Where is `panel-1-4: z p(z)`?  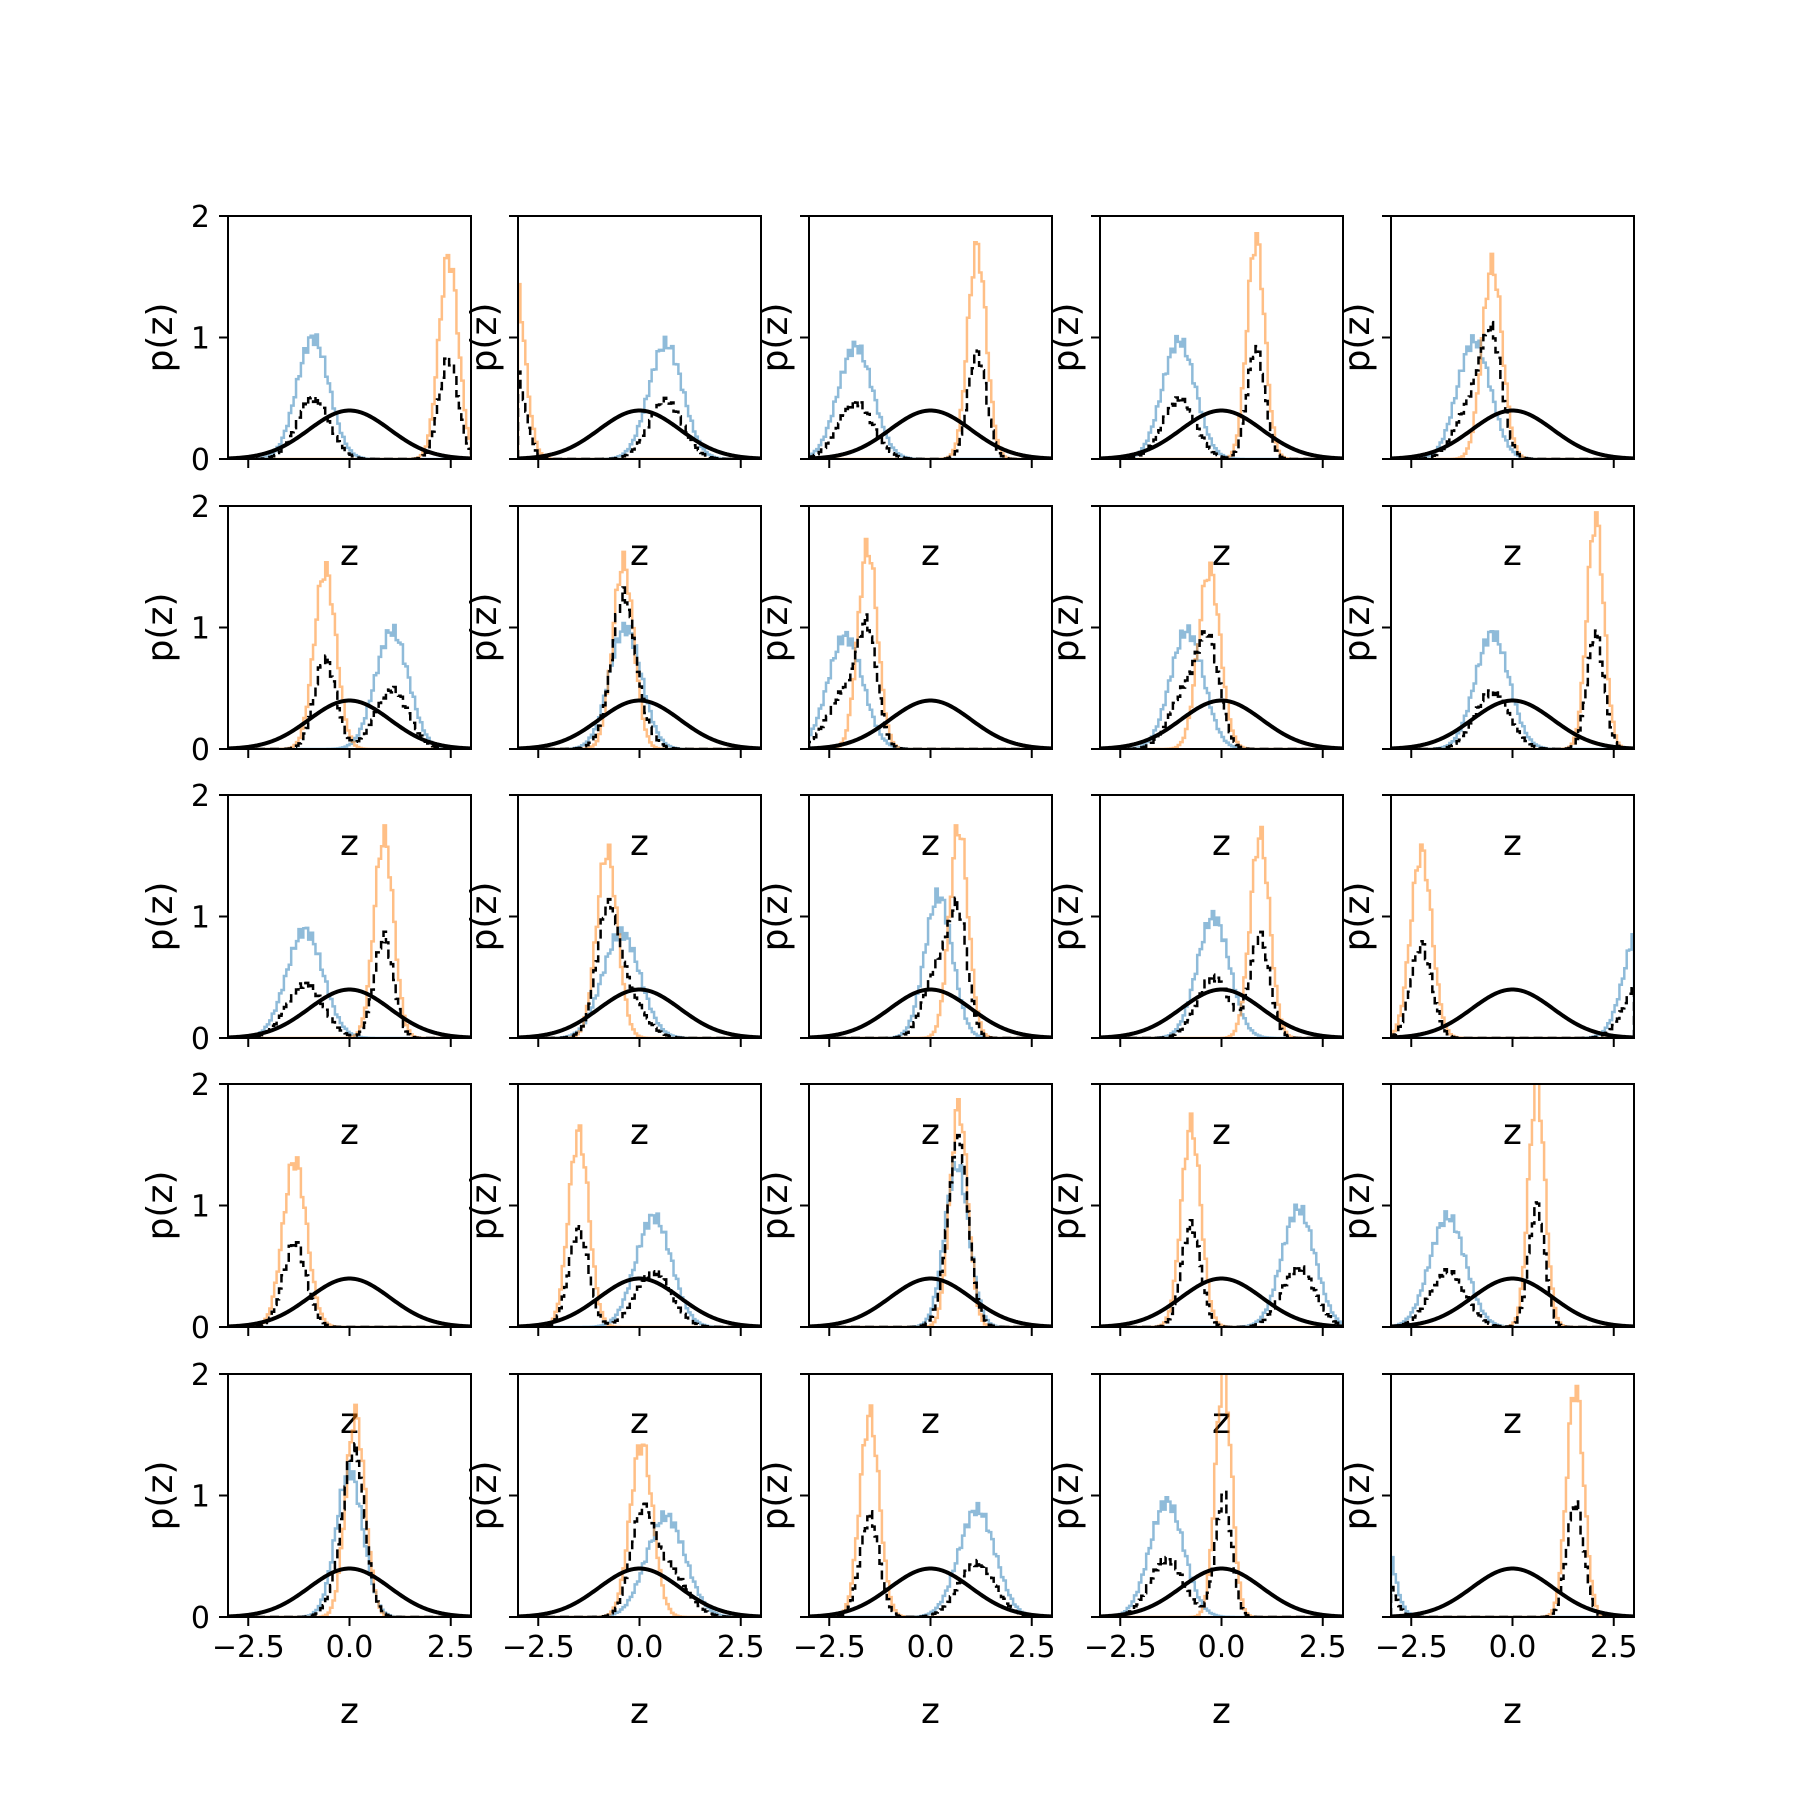 panel-1-4: z p(z) is located at coordinates (1195, 394).